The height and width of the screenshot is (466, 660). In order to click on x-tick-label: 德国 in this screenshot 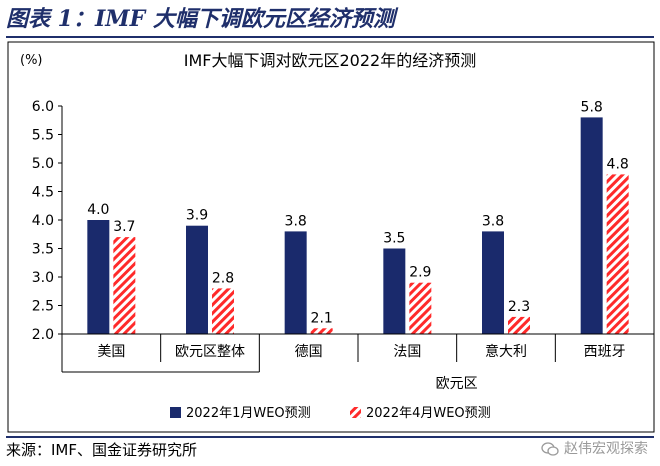, I will do `click(309, 352)`.